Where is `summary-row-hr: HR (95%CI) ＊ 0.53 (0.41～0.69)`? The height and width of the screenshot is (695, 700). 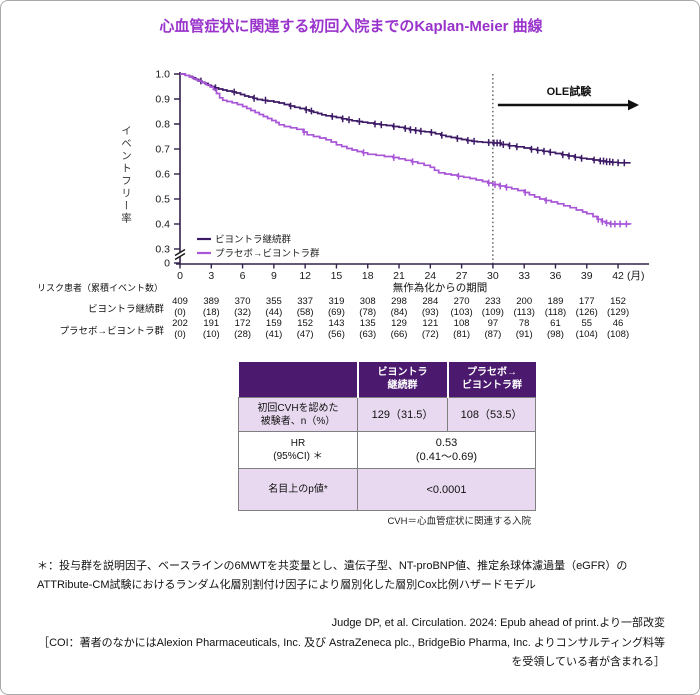
summary-row-hr: HR (95%CI) ＊ 0.53 (0.41～0.69) is located at coordinates (387, 450).